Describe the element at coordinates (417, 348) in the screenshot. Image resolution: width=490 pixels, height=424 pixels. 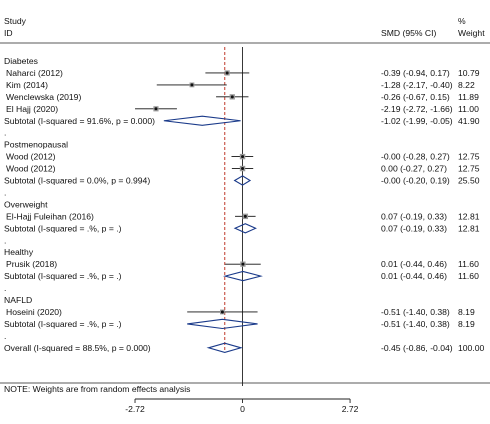
I see `effect-ci-text: -0.45 (-0.86, -0.04)` at that location.